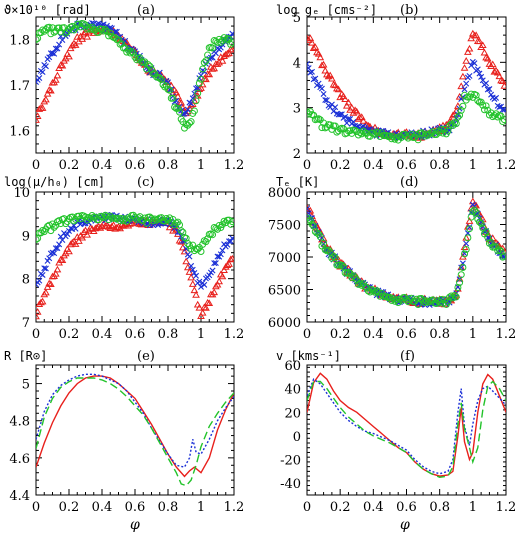  I want to click on series-red-f, so click(406, 424).